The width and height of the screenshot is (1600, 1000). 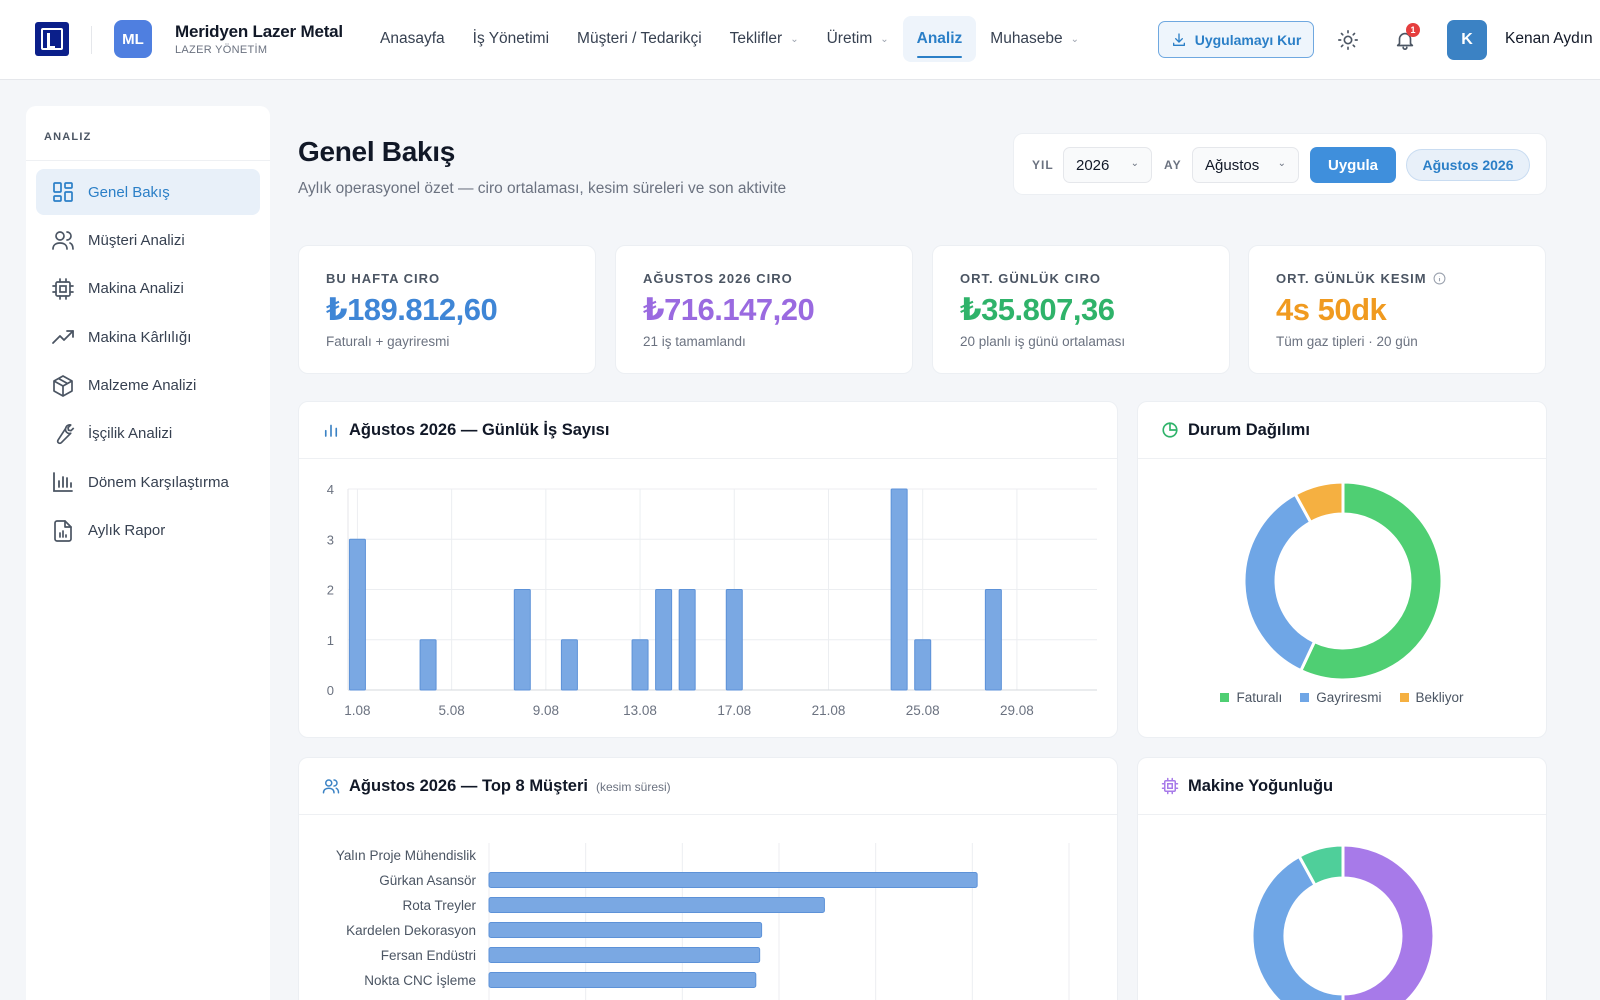 I want to click on y-tick-label: Gürkan Asansör, so click(x=427, y=880).